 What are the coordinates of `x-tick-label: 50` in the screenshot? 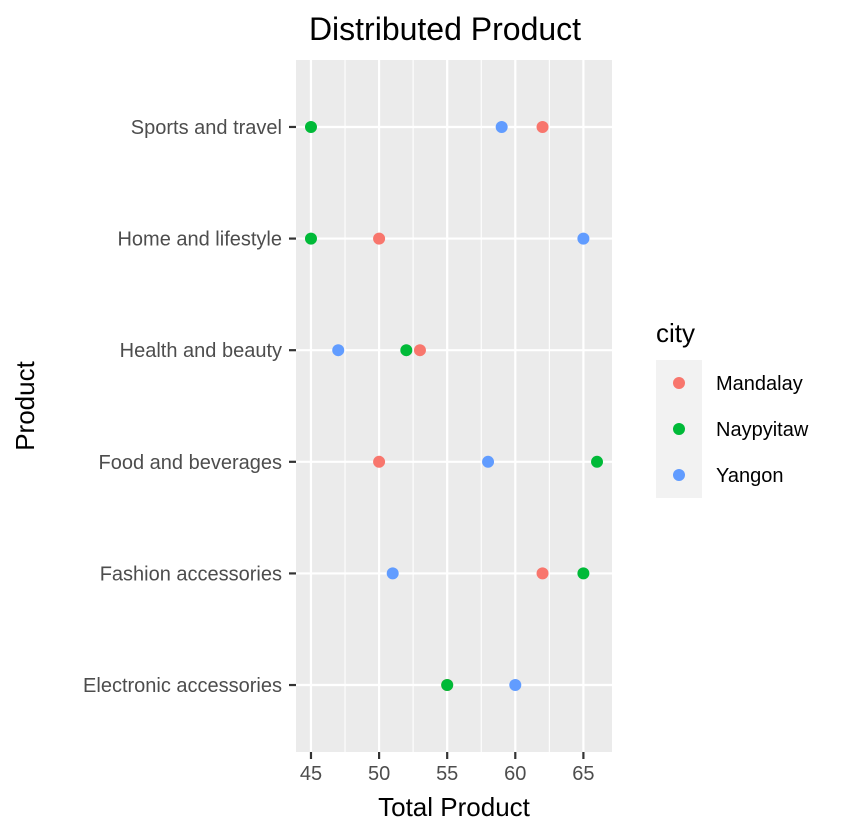 It's located at (379, 774).